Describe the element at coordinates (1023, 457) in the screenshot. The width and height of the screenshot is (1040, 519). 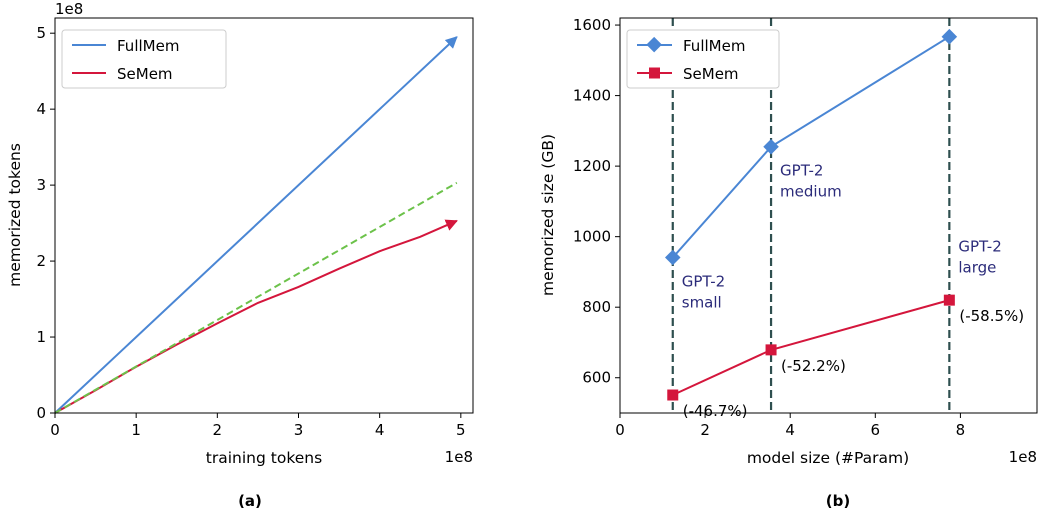
I see `x-offset-label-b: 1e8` at that location.